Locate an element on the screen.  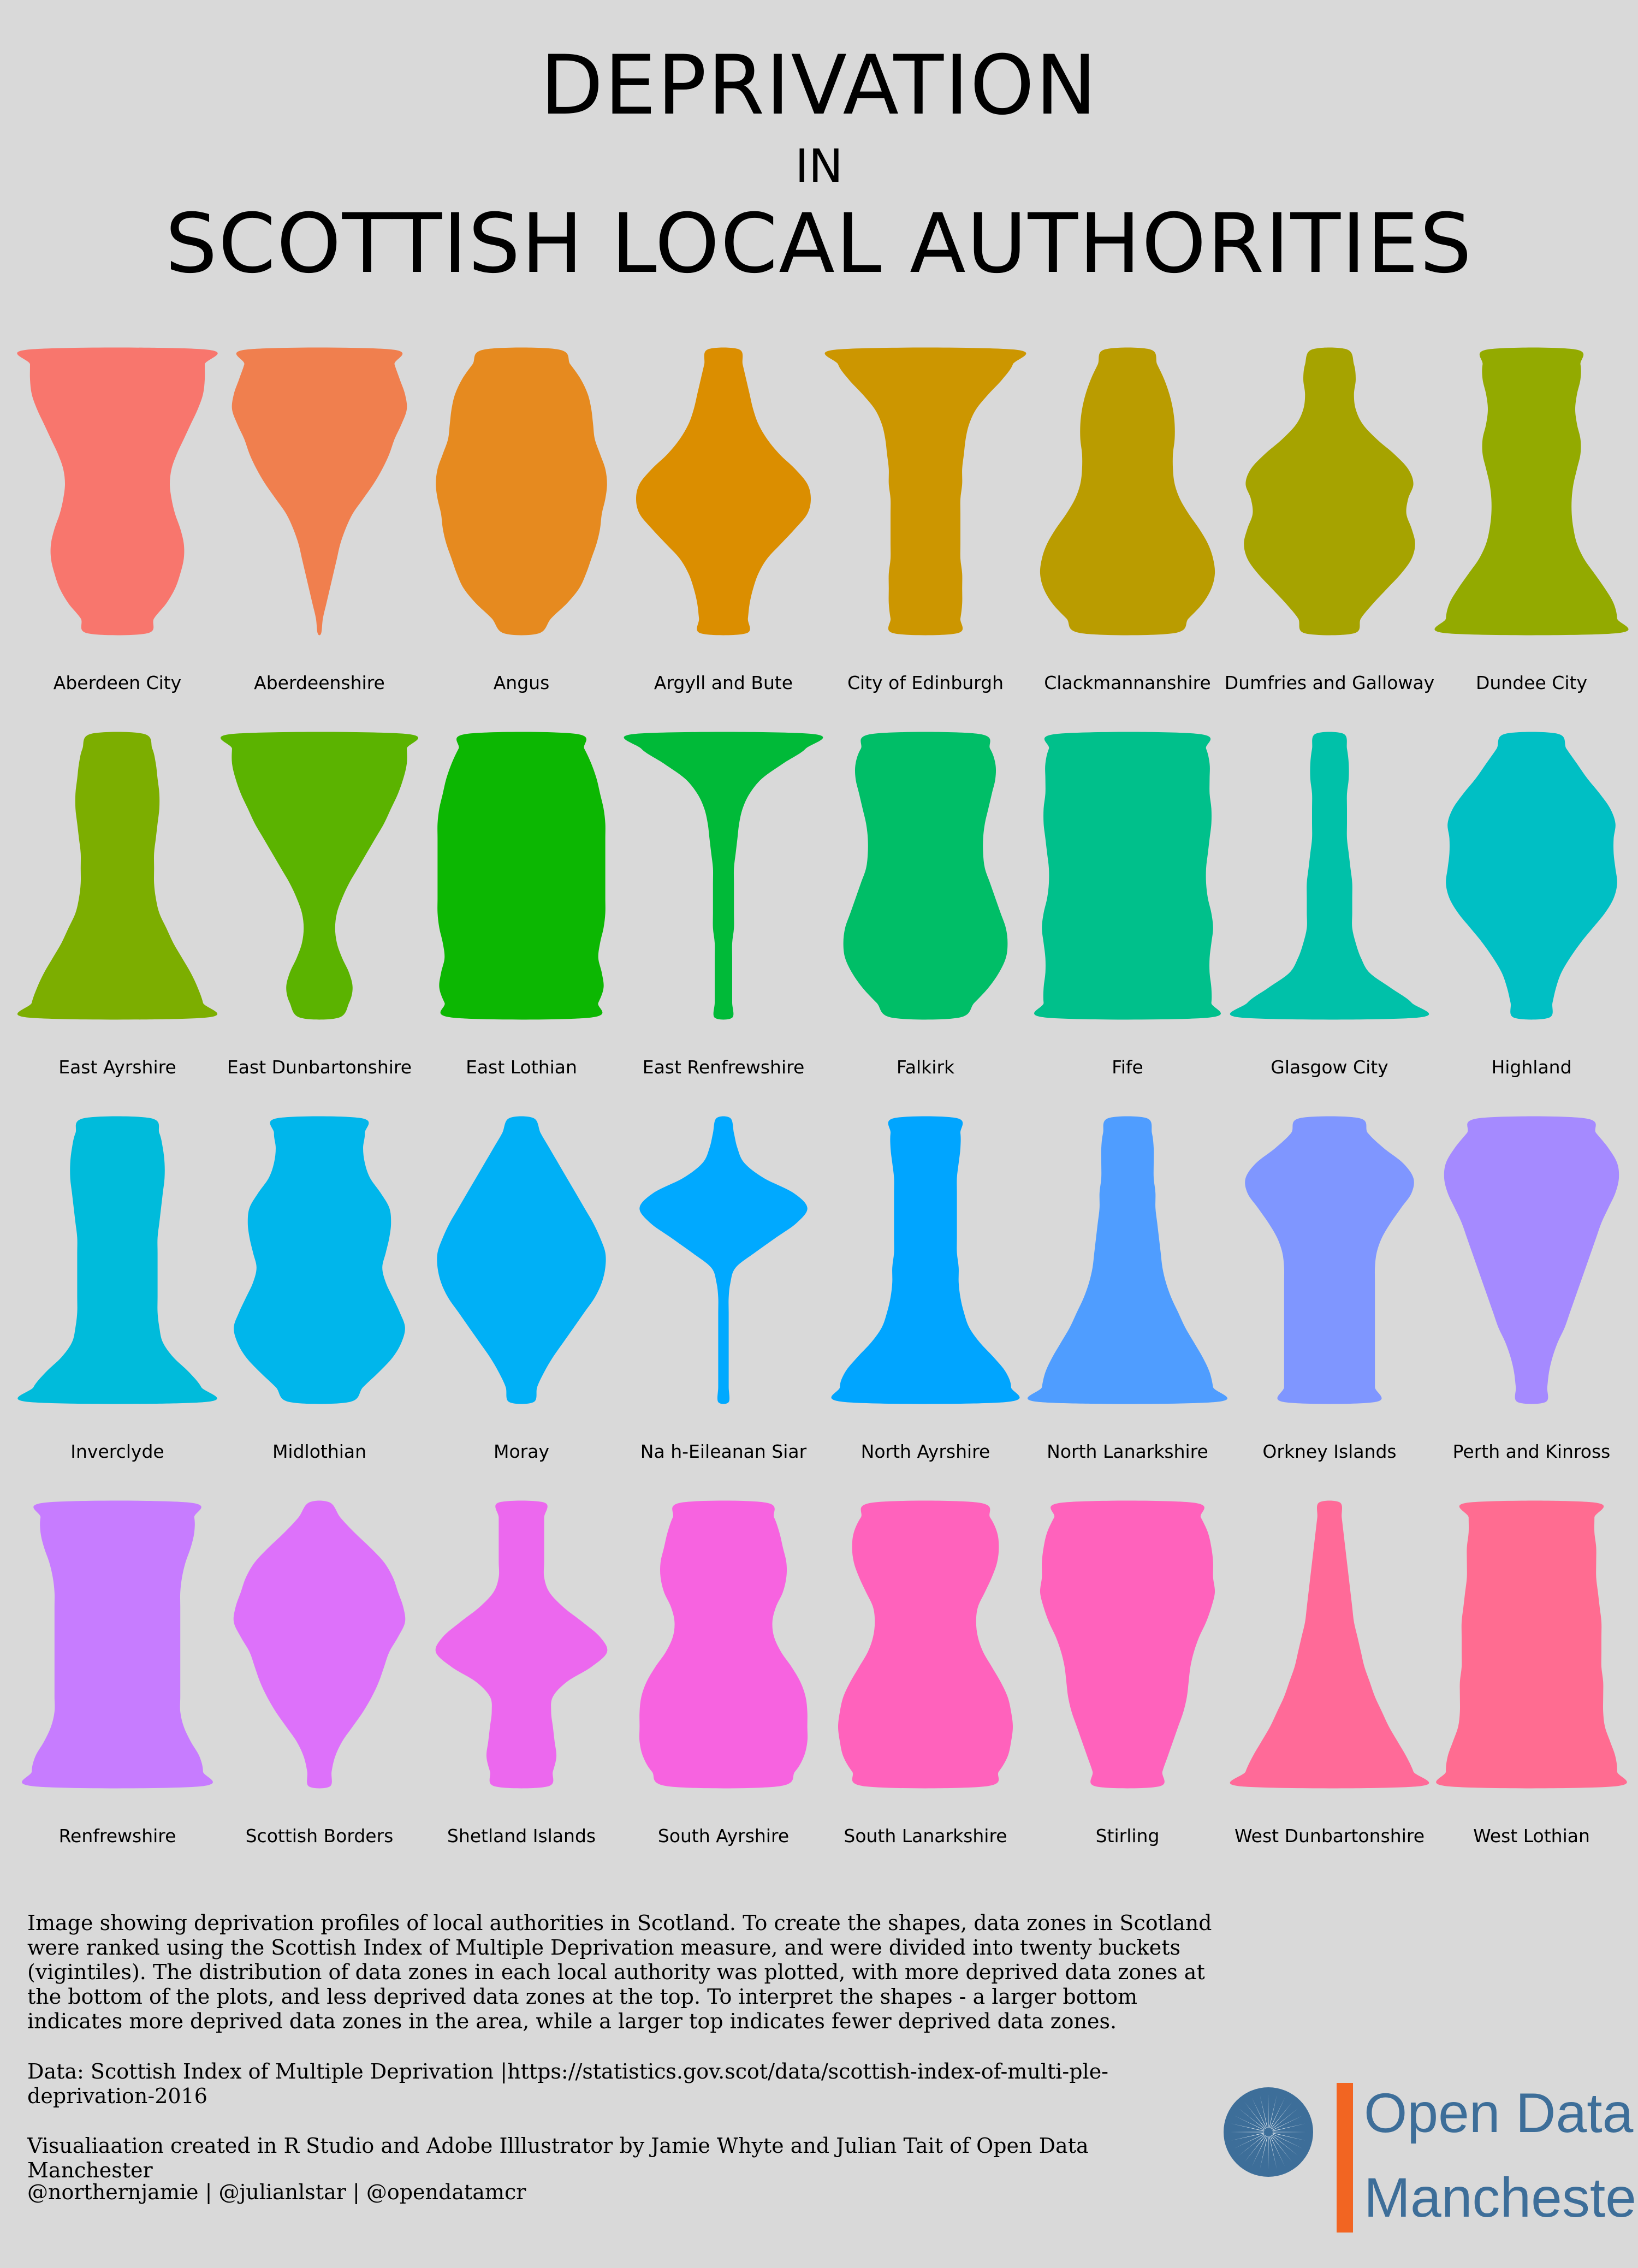
logo-text-line-2: Manchester is located at coordinates (1501, 2197).